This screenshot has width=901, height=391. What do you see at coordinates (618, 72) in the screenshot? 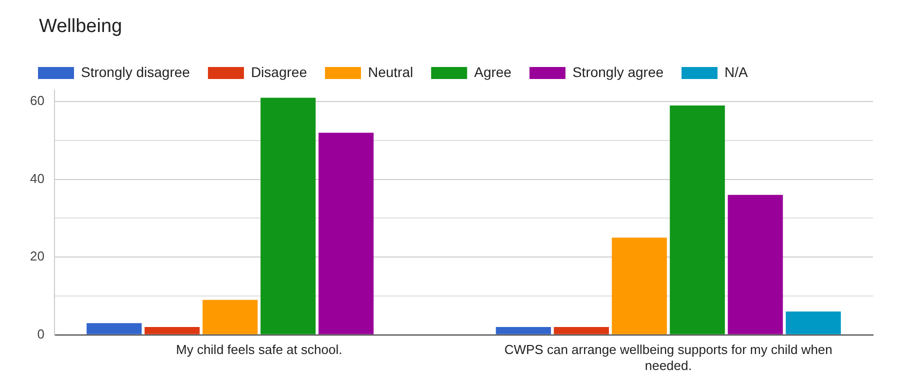
I see `legend-label: Strongly agree` at bounding box center [618, 72].